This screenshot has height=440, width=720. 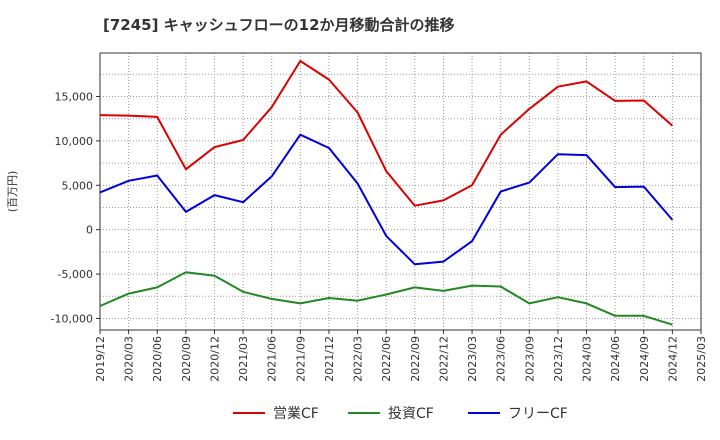 I want to click on y-tick-label: 15,000, so click(x=74, y=97).